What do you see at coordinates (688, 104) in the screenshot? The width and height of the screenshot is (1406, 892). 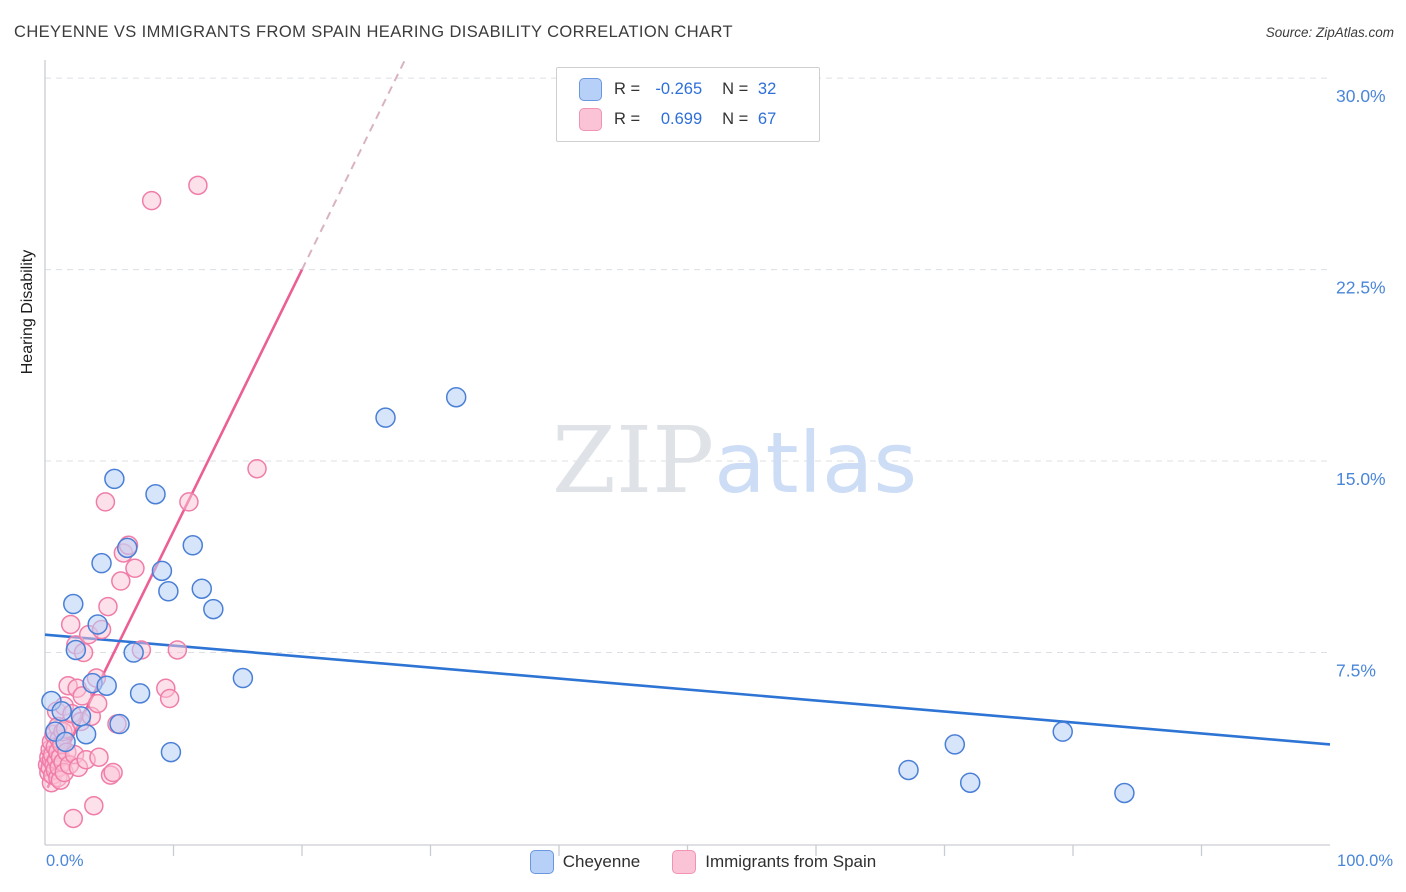 I see `correlation-legend-box: R = -0.265 N = 32 R = 0.699 N = 67` at bounding box center [688, 104].